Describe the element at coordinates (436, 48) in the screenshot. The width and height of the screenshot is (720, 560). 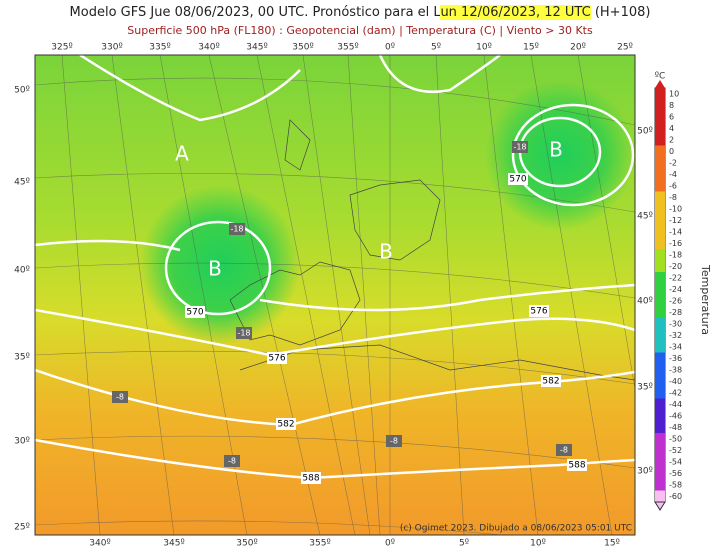
I see `top-lon-label: 5º` at that location.